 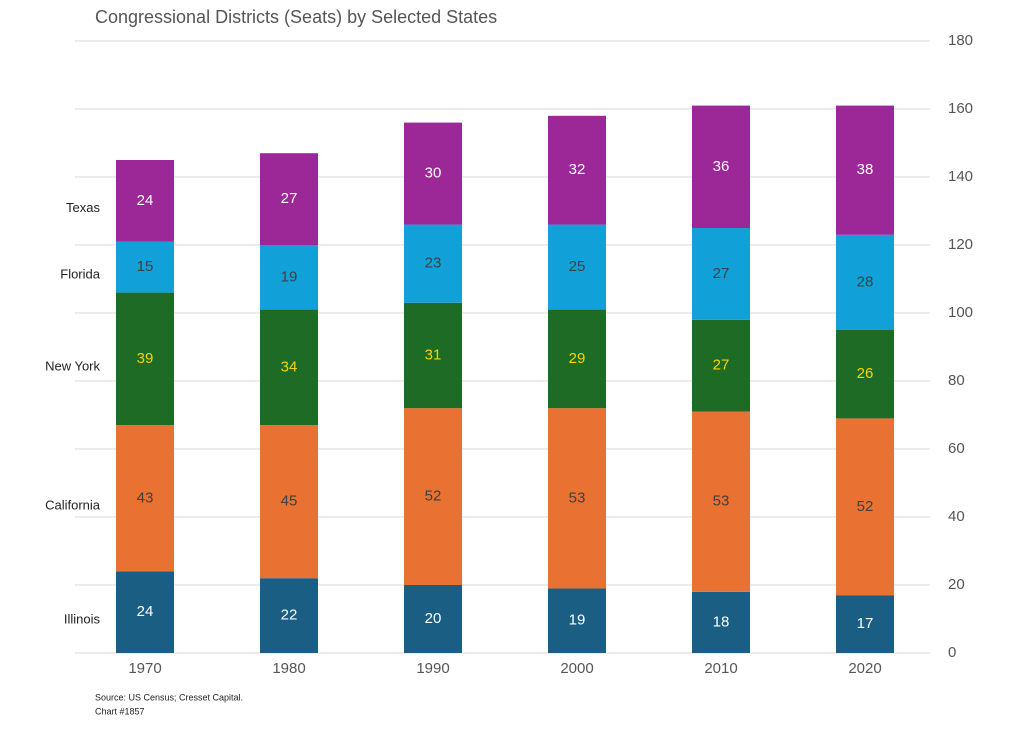 I want to click on data-label: 43, so click(x=145, y=497).